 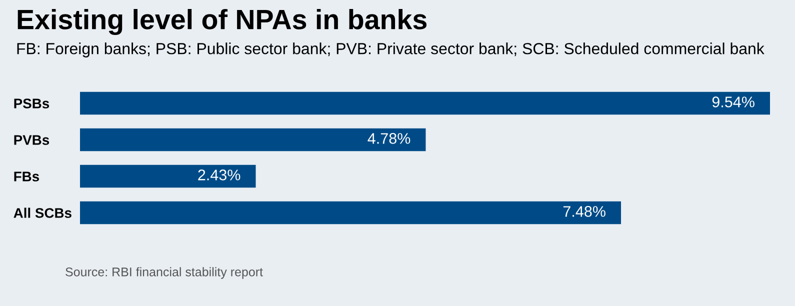 I want to click on chart-title: Existing level of NPAs in banks, so click(x=222, y=22).